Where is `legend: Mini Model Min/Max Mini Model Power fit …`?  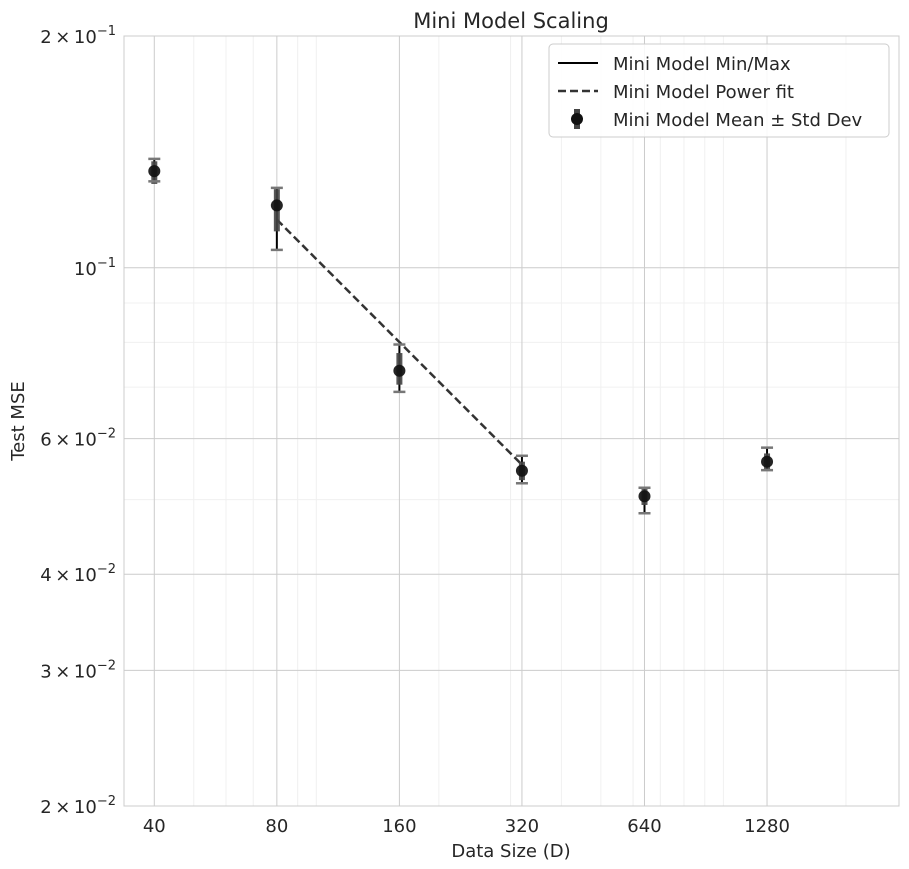
legend: Mini Model Min/Max Mini Model Power fit … is located at coordinates (719, 90).